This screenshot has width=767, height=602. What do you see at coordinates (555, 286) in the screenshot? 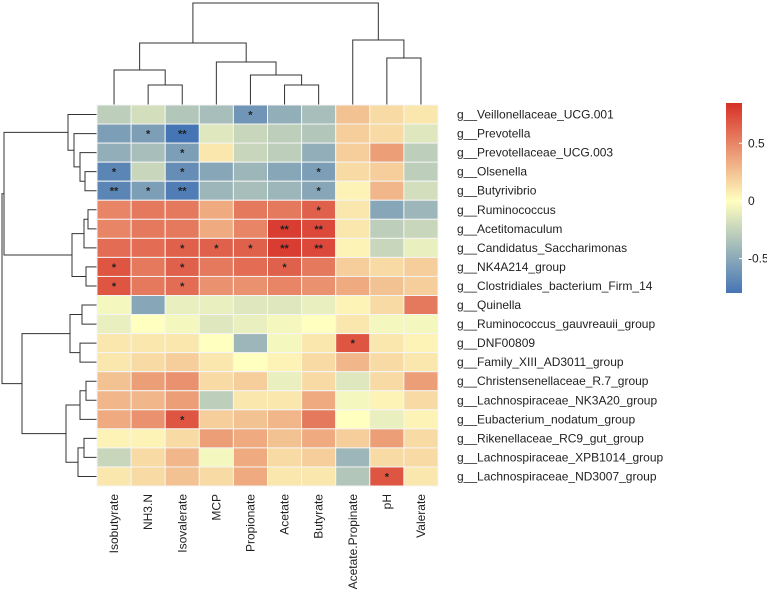
I see `row-label: g__Clostridiales_bacterium_Firm_14` at bounding box center [555, 286].